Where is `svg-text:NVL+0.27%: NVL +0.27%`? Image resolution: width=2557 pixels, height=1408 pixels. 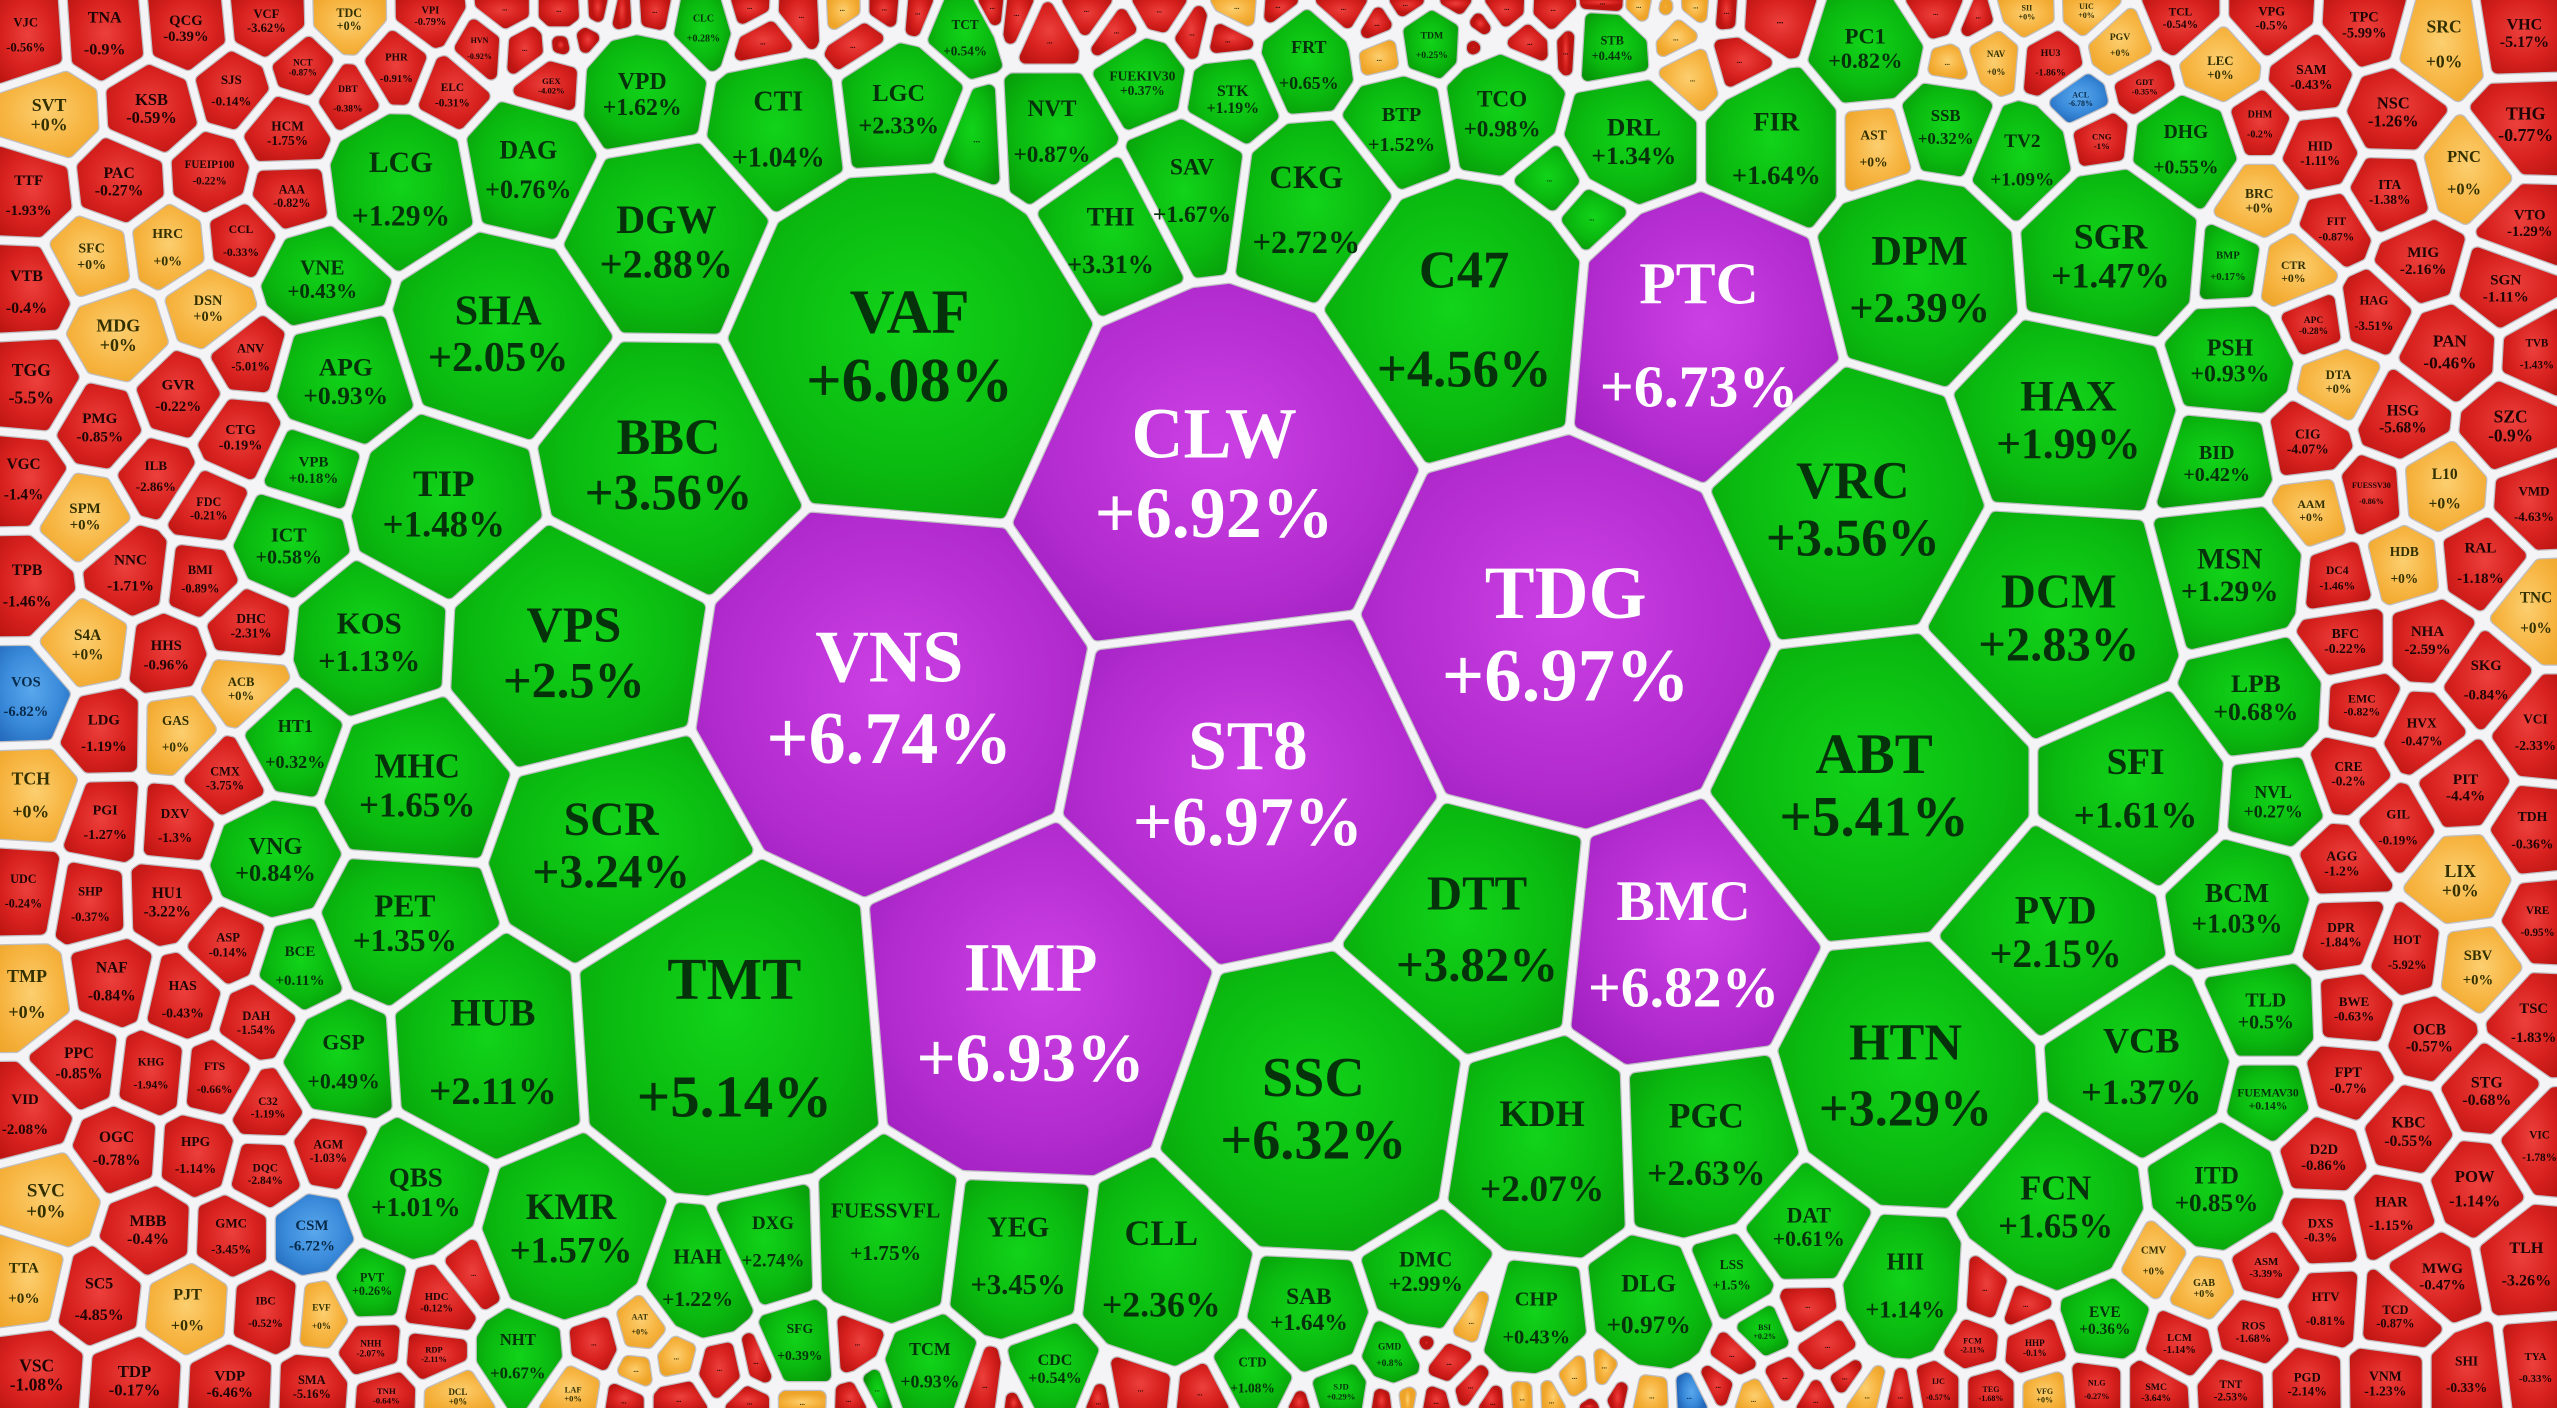 svg-text:NVL+0.27%: NVL +0.27% is located at coordinates (2273, 802).